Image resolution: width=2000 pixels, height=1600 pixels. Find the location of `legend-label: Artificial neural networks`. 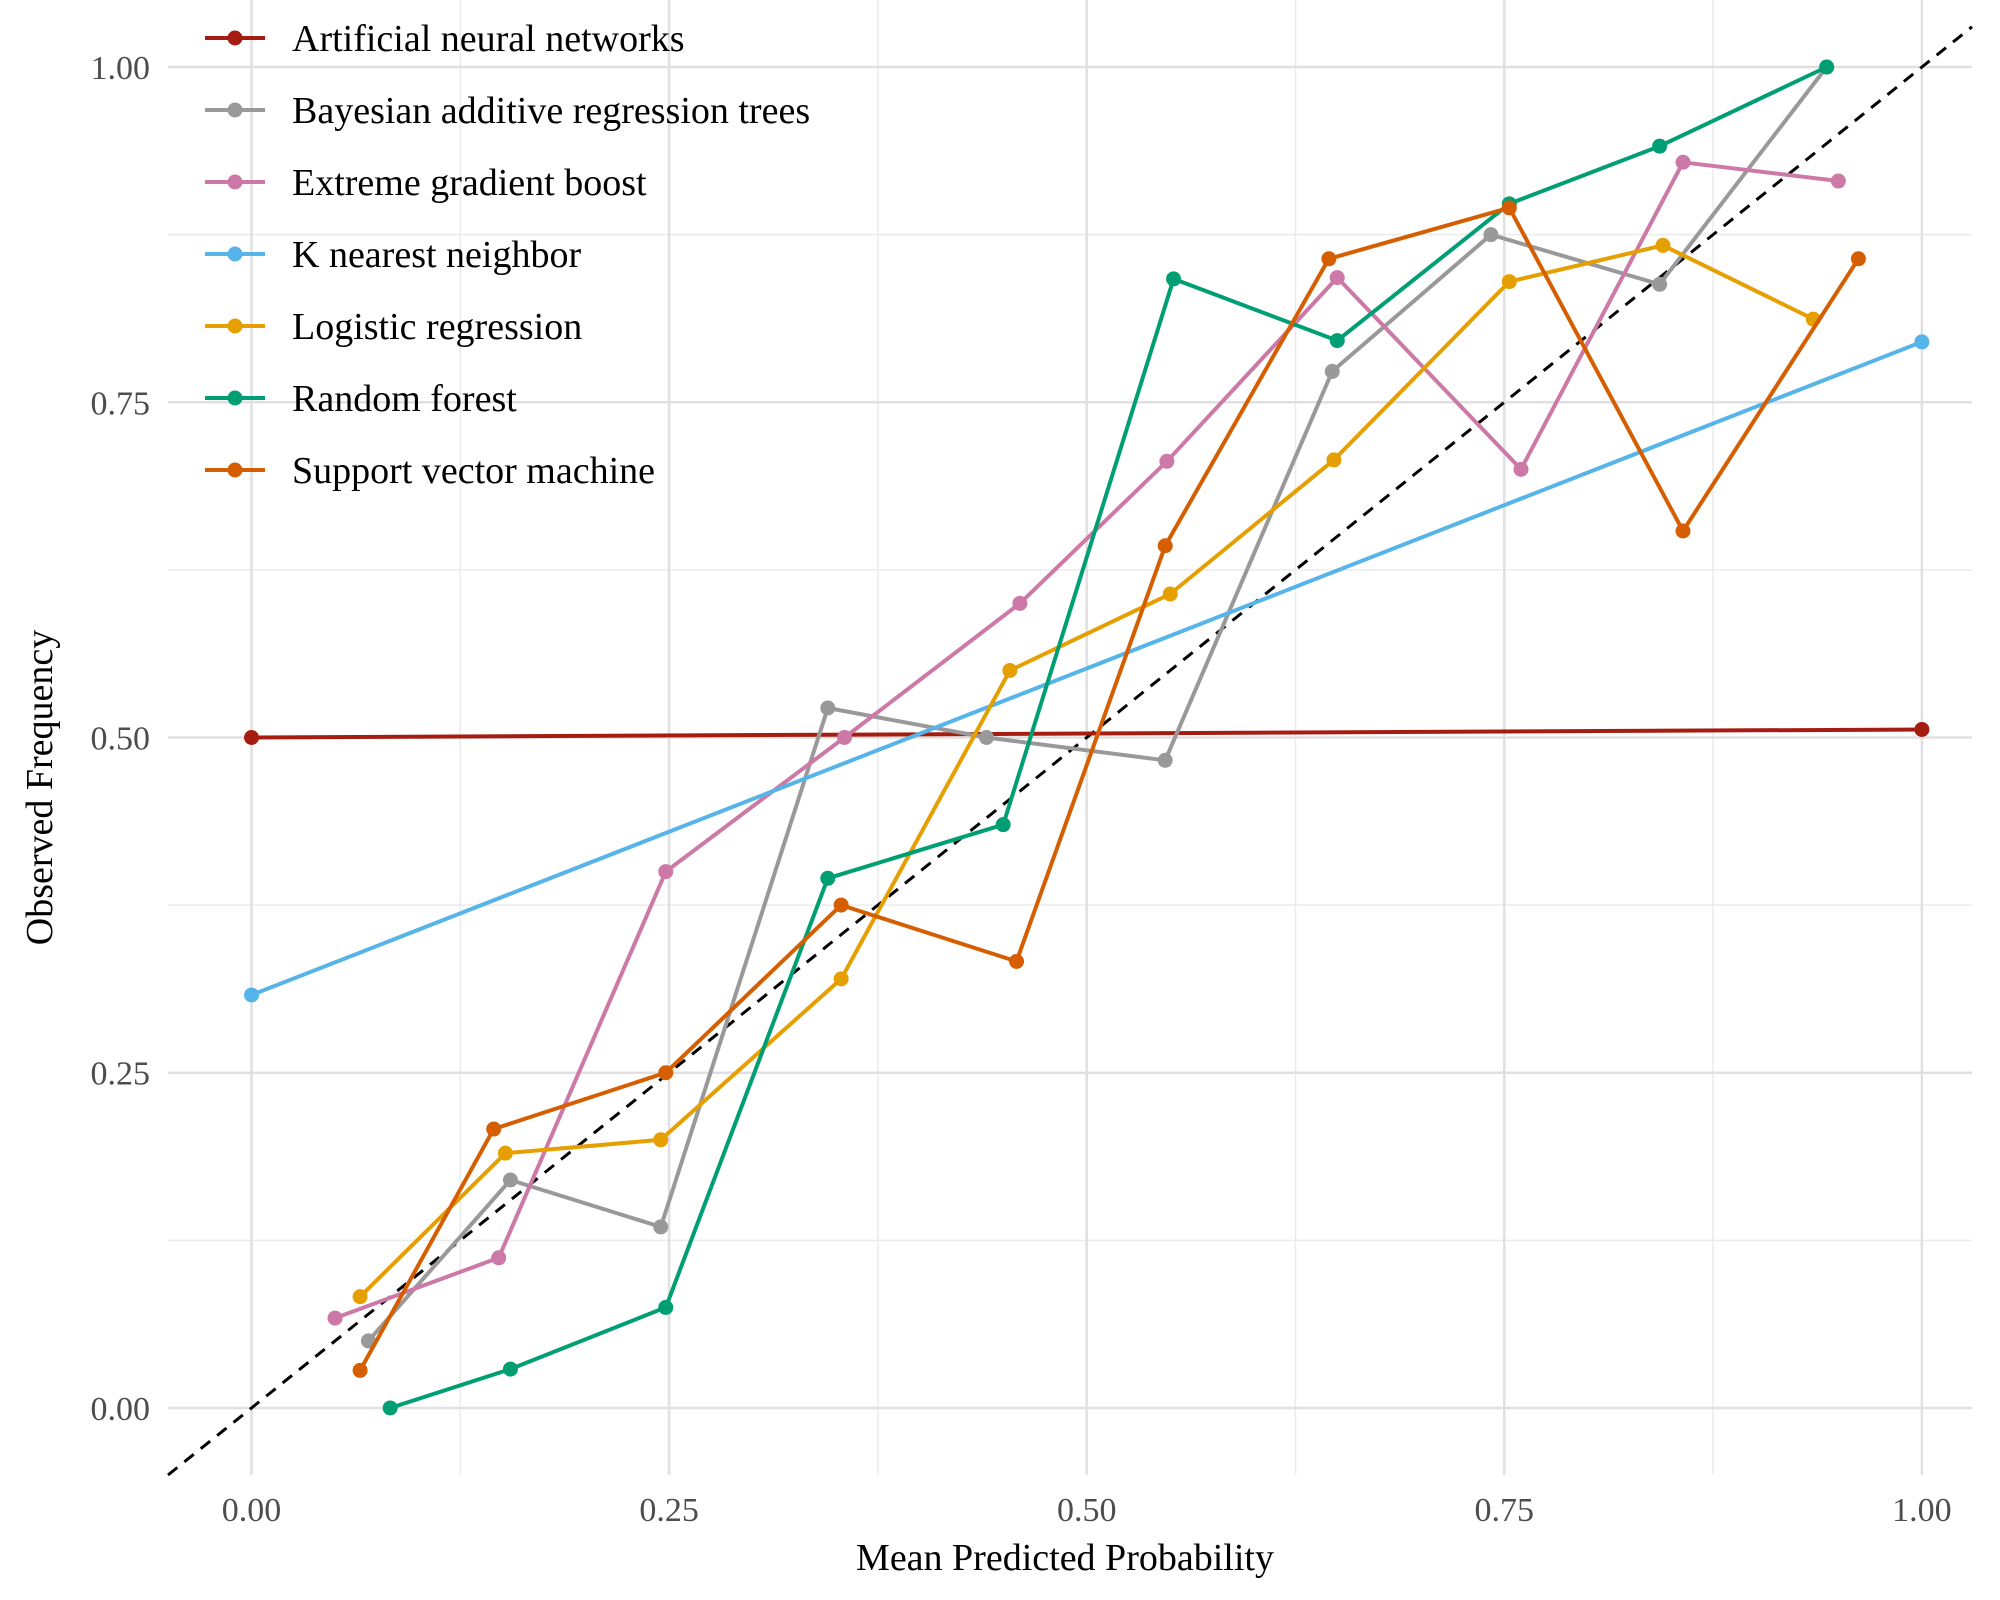

legend-label: Artificial neural networks is located at coordinates (488, 39).